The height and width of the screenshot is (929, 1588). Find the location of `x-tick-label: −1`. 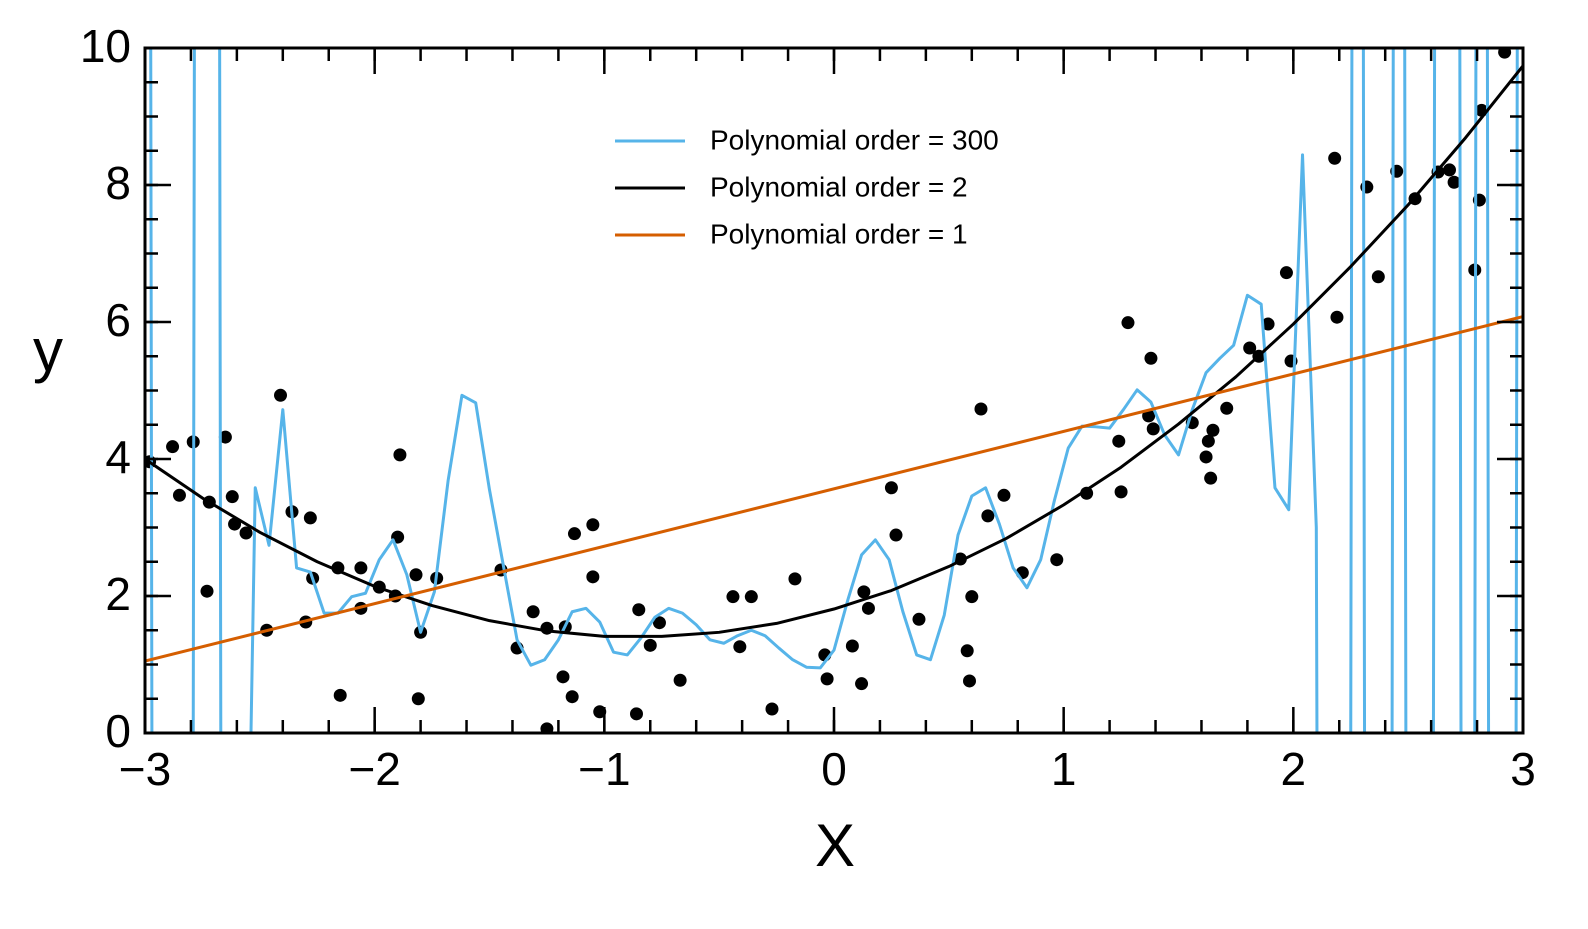

x-tick-label: −1 is located at coordinates (604, 769).